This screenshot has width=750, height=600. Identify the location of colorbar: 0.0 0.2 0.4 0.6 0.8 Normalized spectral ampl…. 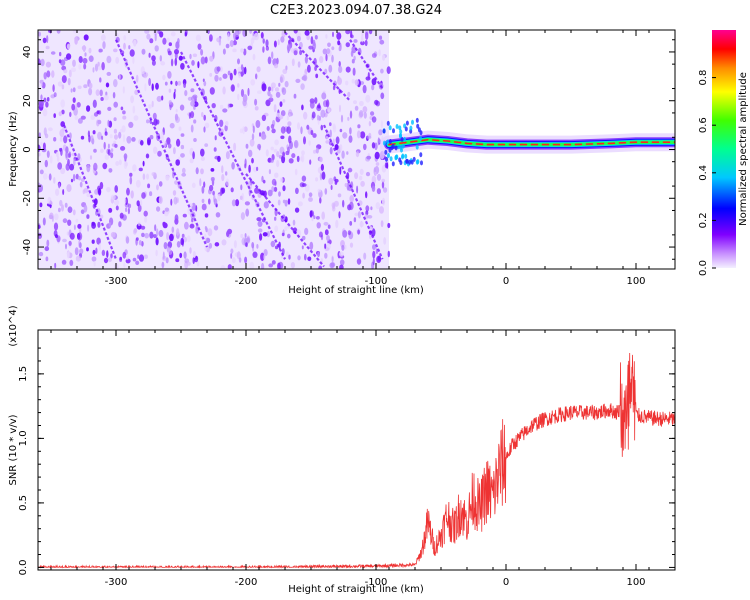
(723, 153).